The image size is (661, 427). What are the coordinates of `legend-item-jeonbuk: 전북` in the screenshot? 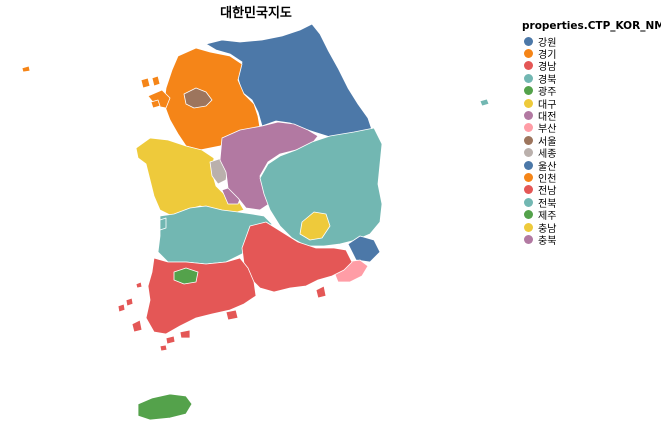 It's located at (591, 203).